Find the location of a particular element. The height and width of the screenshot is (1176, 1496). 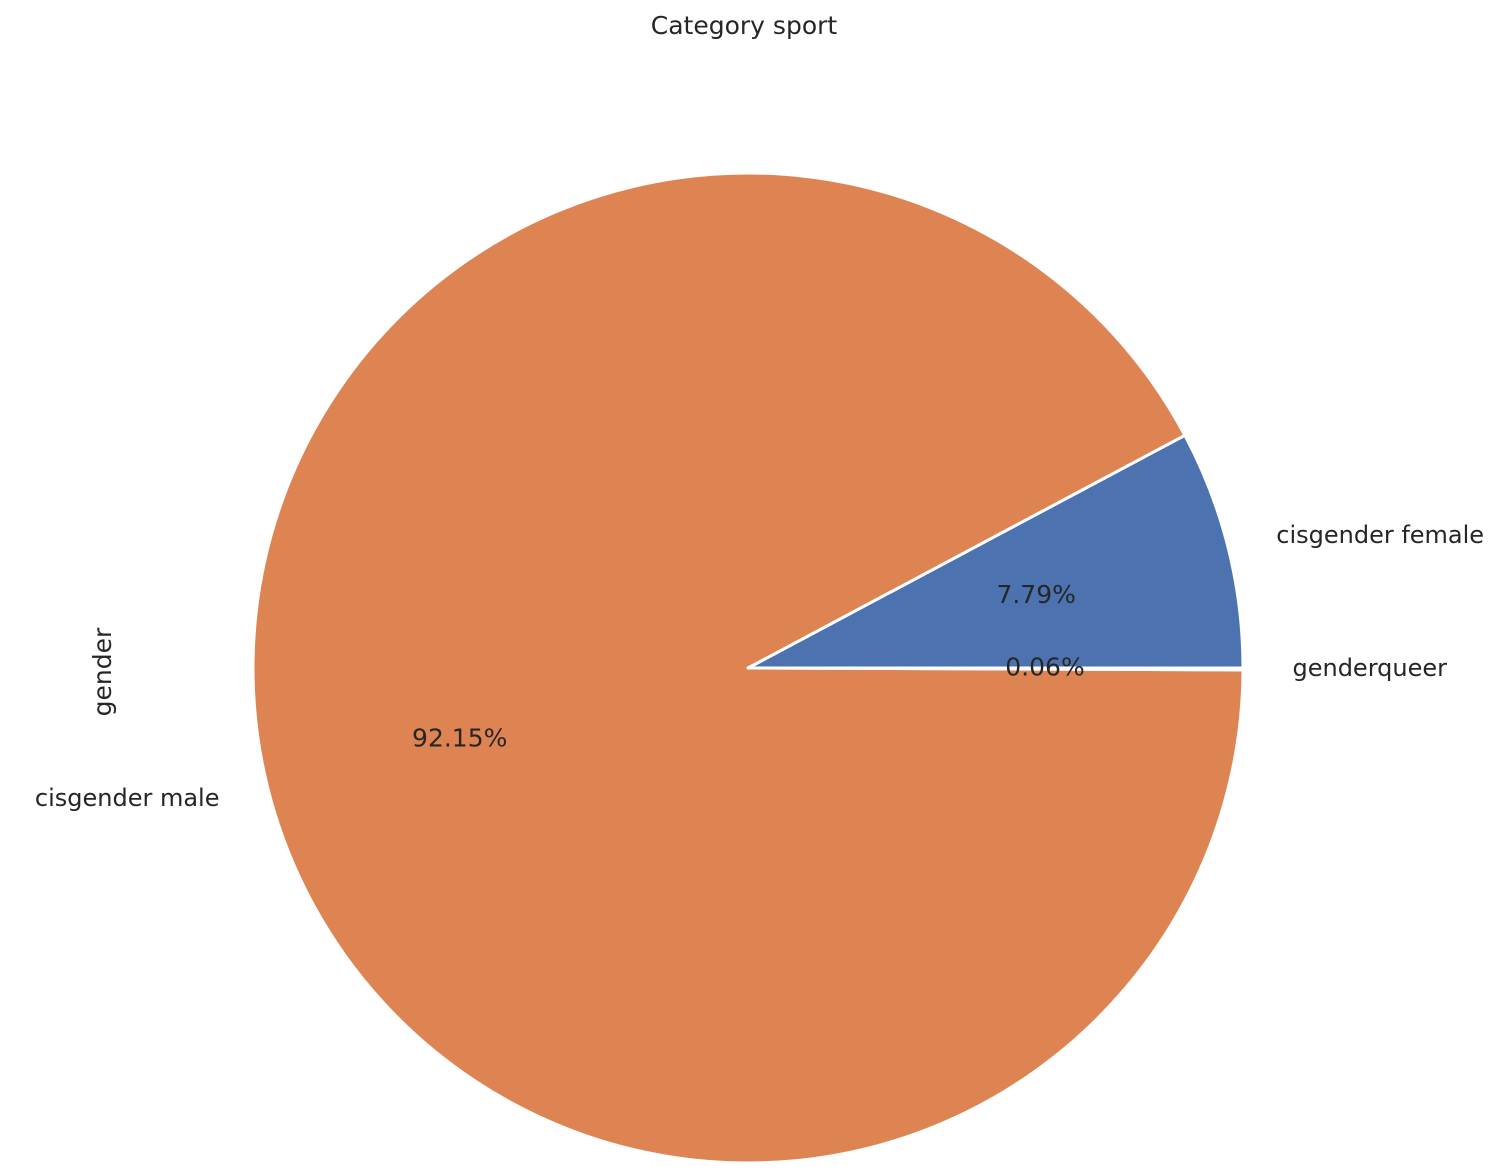

slice-pct-cisgender-male: 92.15% is located at coordinates (459, 737).